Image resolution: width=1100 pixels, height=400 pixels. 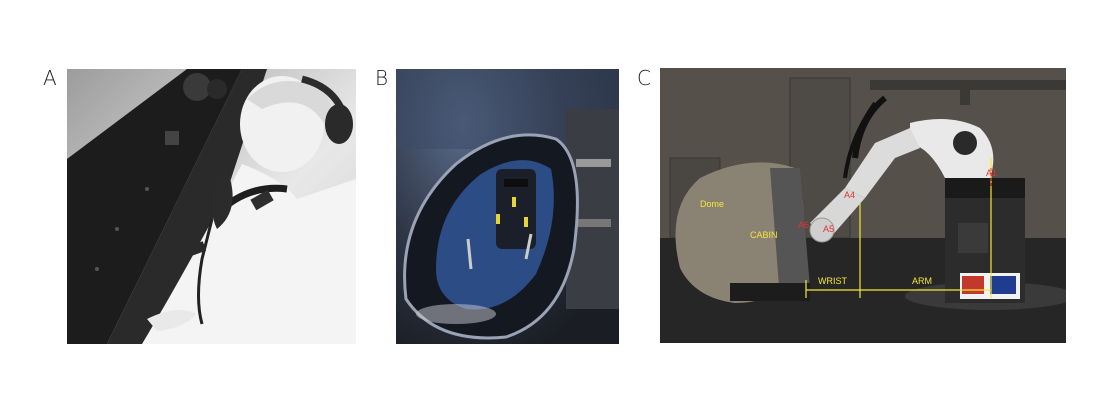 I want to click on photo-b-cabin-interior, so click(x=507, y=206).